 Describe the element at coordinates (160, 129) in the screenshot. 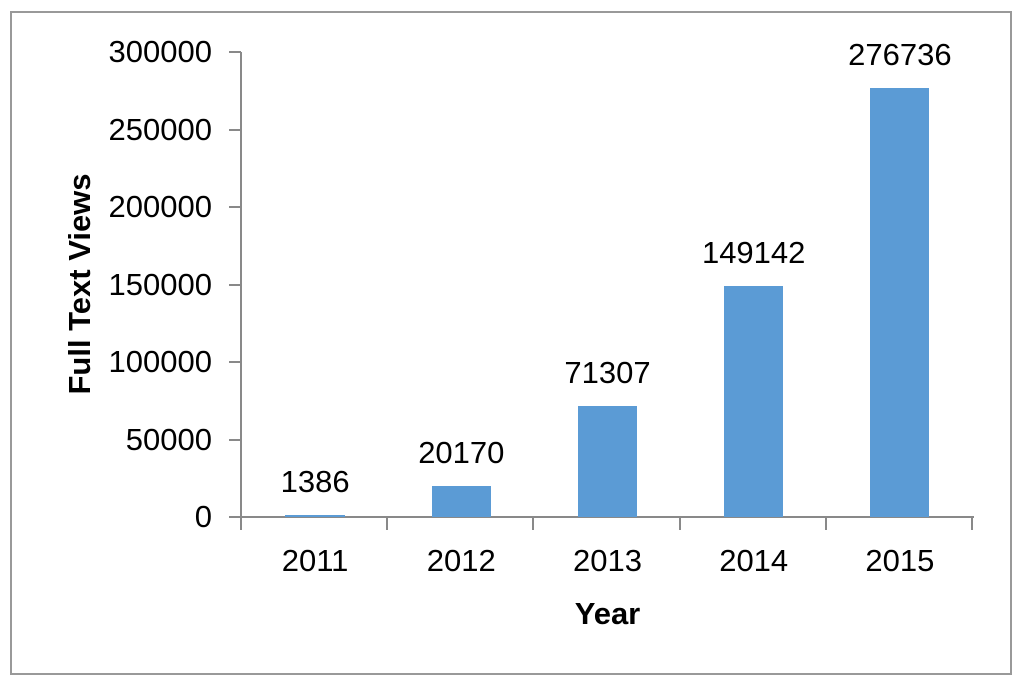

I see `y-tick-label: 250000` at that location.